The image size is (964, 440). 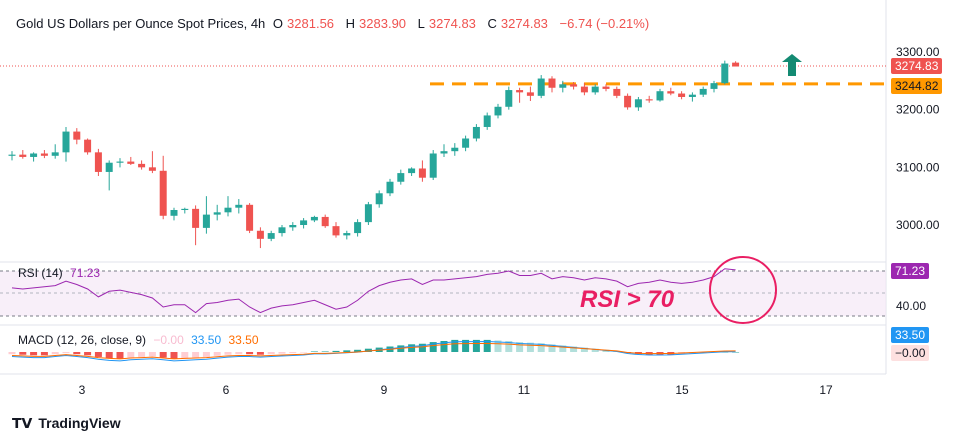 What do you see at coordinates (918, 52) in the screenshot?
I see `y-tick-label: 3300.00` at bounding box center [918, 52].